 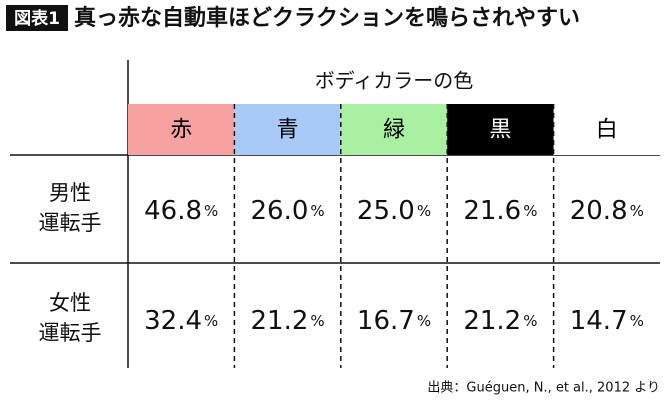 I want to click on column-header: 青, so click(x=288, y=130).